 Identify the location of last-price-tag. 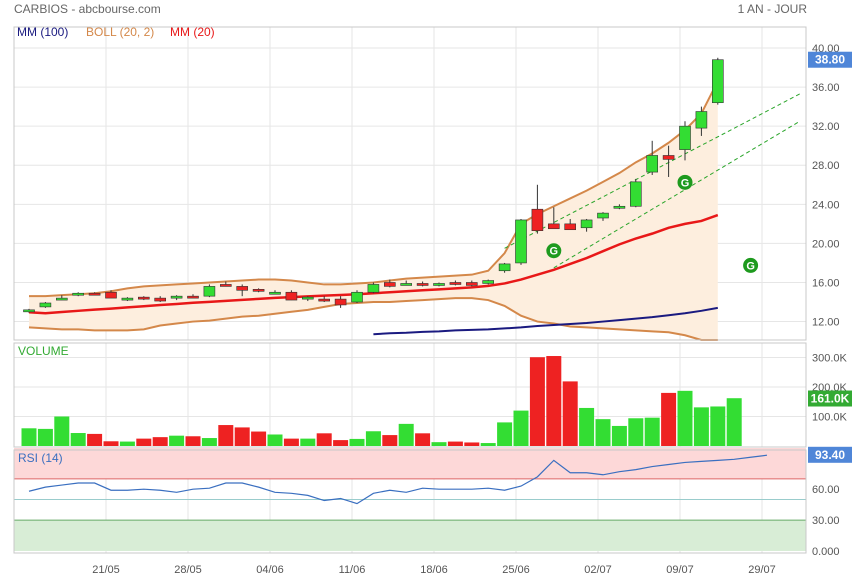
(830, 59).